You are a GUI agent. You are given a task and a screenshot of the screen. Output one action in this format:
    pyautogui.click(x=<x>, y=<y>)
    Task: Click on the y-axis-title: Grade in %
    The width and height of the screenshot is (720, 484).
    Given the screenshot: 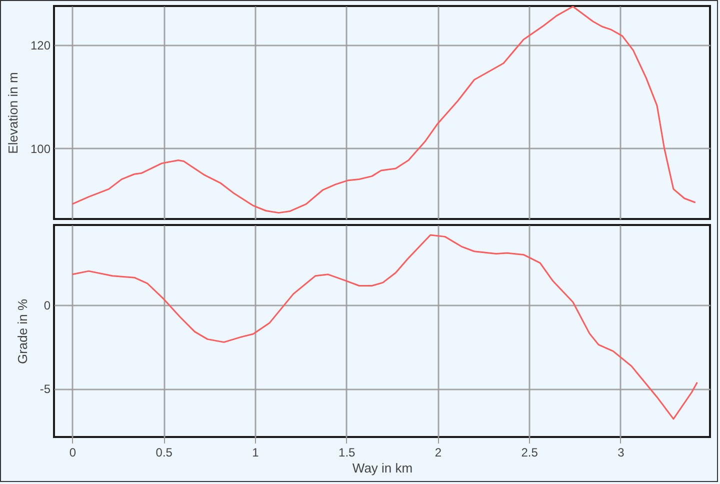 What is the action you would take?
    pyautogui.click(x=22, y=331)
    